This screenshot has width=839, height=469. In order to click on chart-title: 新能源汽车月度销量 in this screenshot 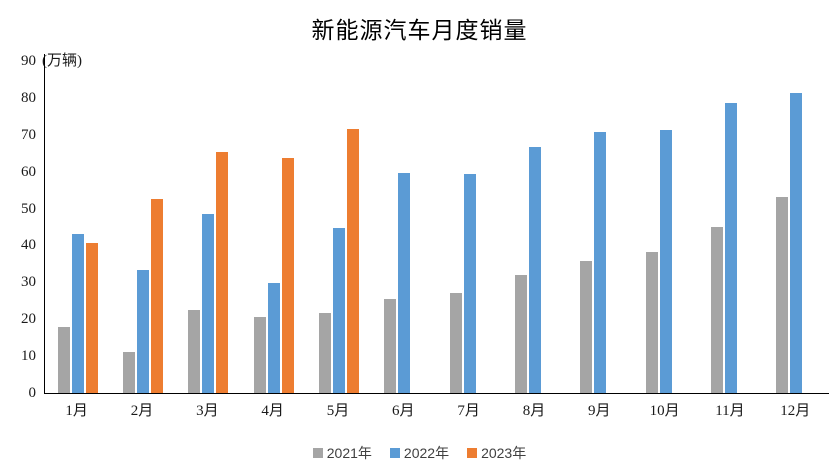, I will do `click(419, 30)`.